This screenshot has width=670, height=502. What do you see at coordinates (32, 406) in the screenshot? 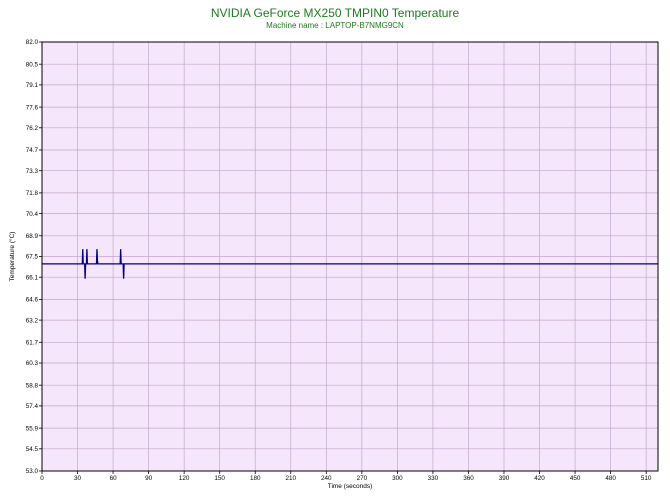
I see `y-tick-label: 57.4` at bounding box center [32, 406].